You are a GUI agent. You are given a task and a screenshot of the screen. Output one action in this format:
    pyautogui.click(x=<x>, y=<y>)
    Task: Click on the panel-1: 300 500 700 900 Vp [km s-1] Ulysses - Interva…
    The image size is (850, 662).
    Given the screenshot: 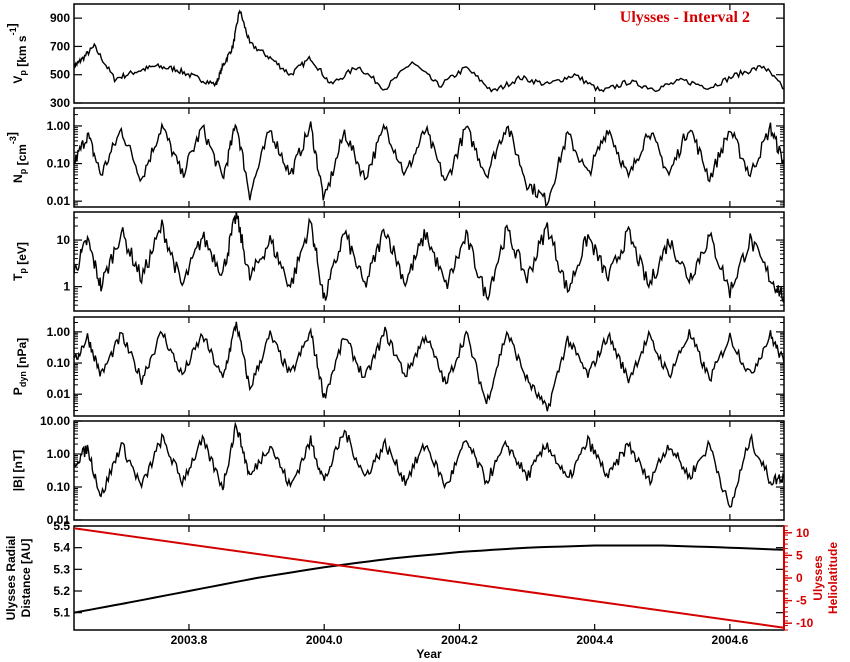 What is the action you would take?
    pyautogui.click(x=395, y=56)
    